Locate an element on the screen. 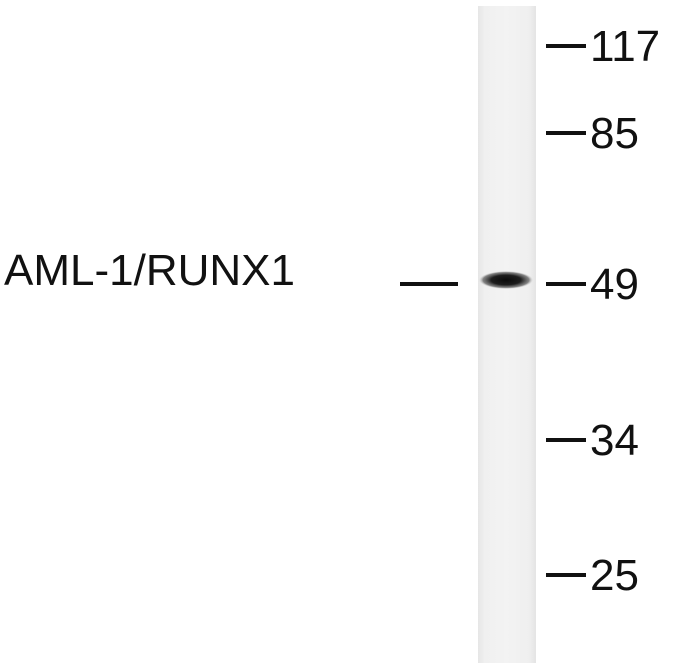 This screenshot has width=675, height=663. marker-label: 85 is located at coordinates (614, 133).